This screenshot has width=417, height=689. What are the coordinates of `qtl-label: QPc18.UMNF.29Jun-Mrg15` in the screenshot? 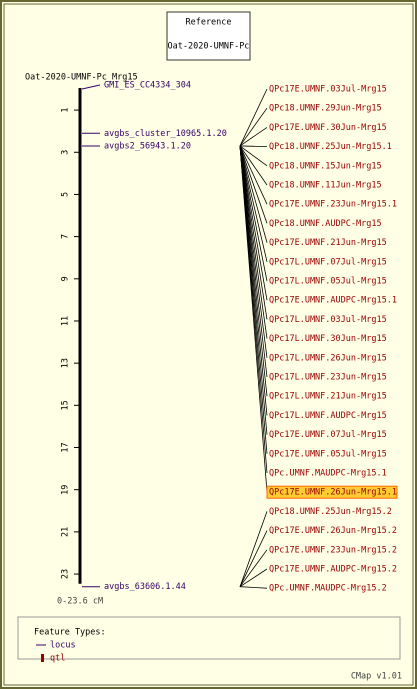 It's located at (325, 109).